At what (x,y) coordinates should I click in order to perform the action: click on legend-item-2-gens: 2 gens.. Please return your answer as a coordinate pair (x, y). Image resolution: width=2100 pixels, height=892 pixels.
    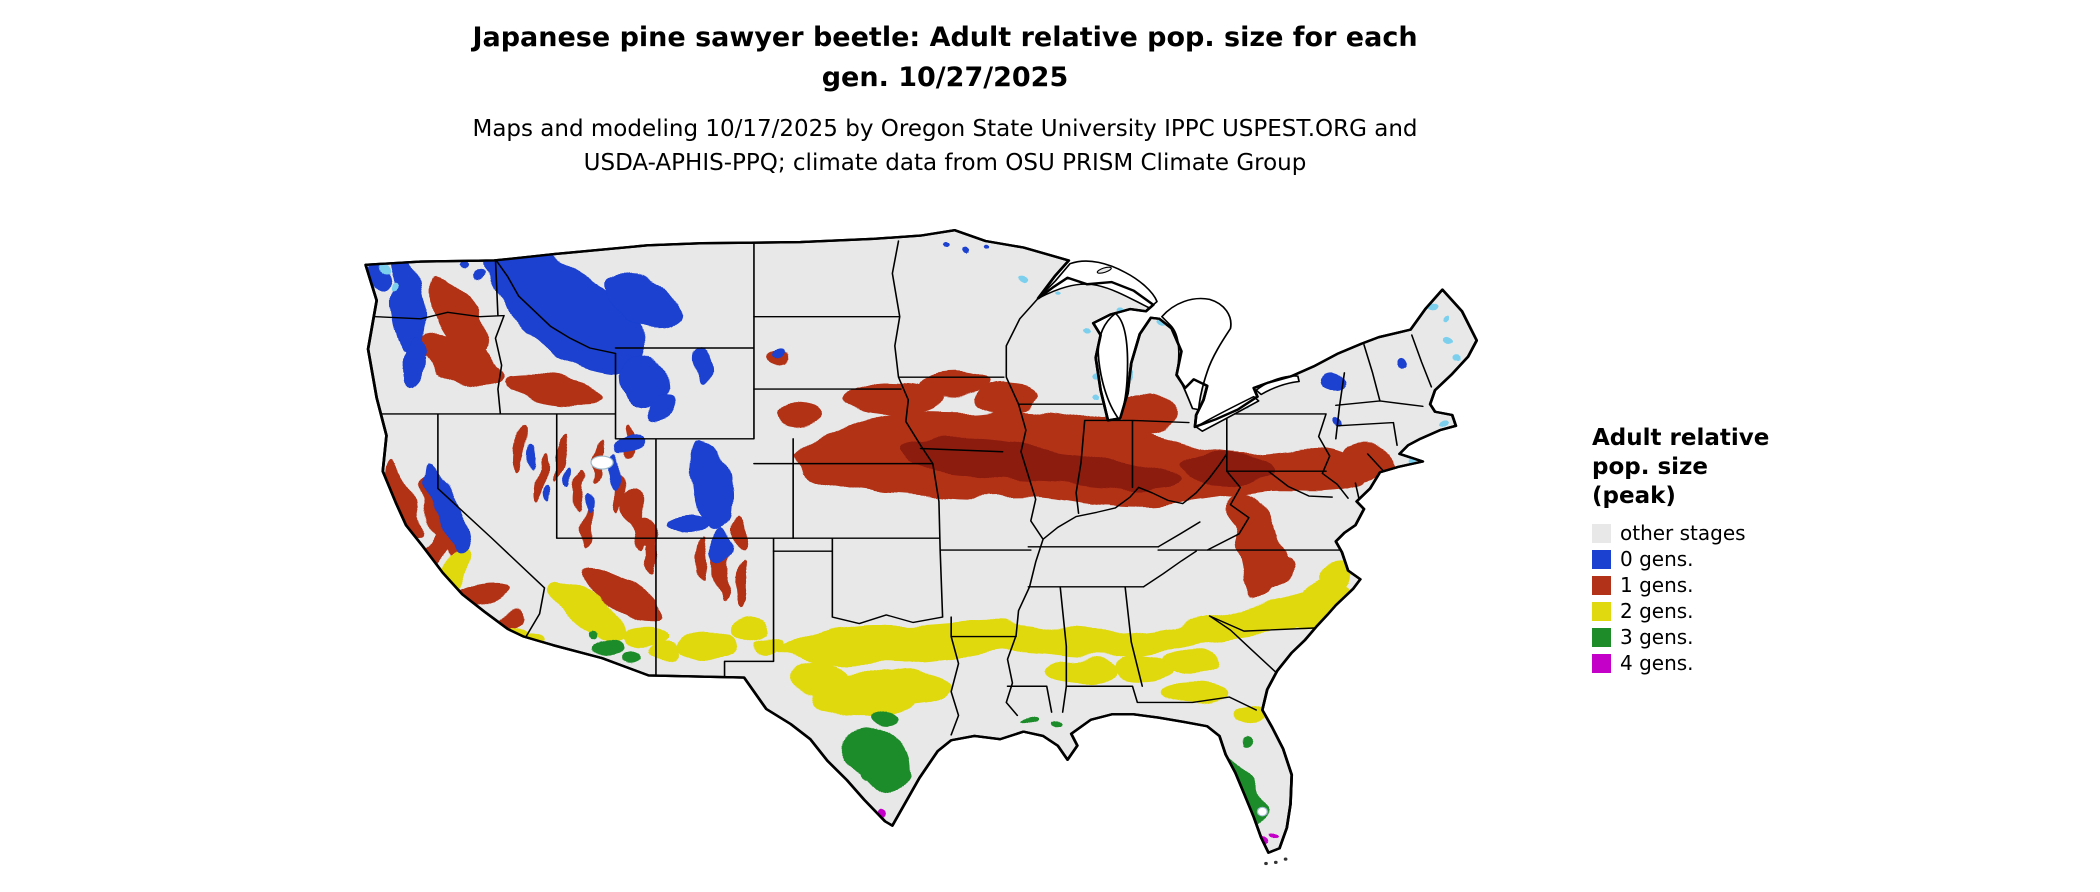
    Looking at the image, I should click on (1737, 611).